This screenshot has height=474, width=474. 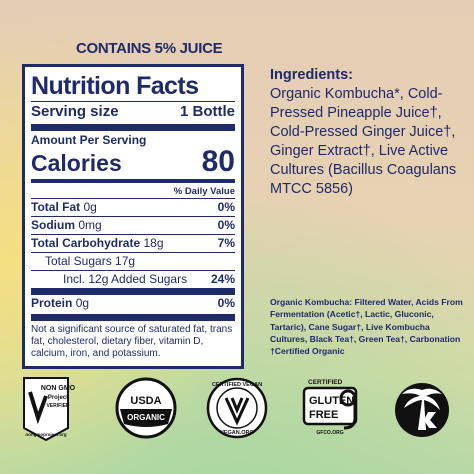 I want to click on nutrient-name: Total Carbohydrate 18g, so click(x=97, y=243).